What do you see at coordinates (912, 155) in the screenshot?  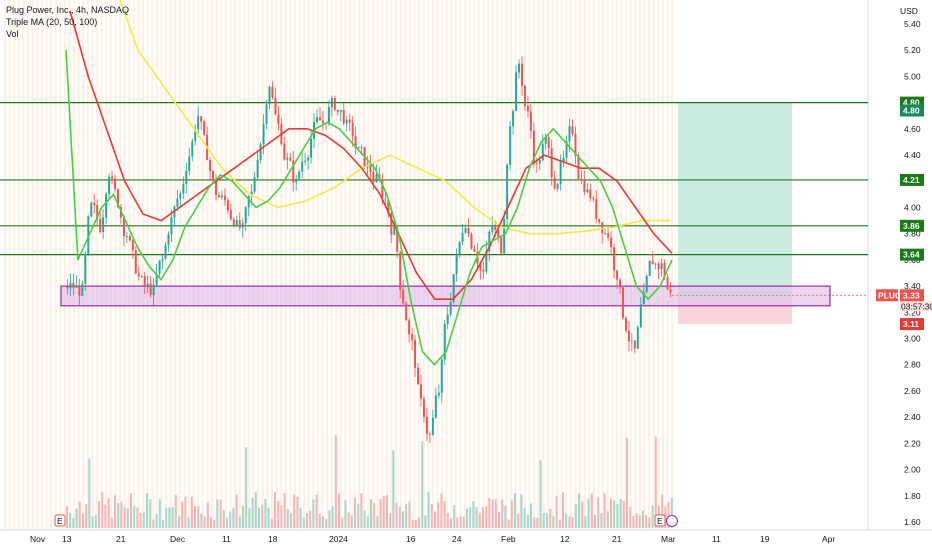 I see `price-tick-label: 4.40` at bounding box center [912, 155].